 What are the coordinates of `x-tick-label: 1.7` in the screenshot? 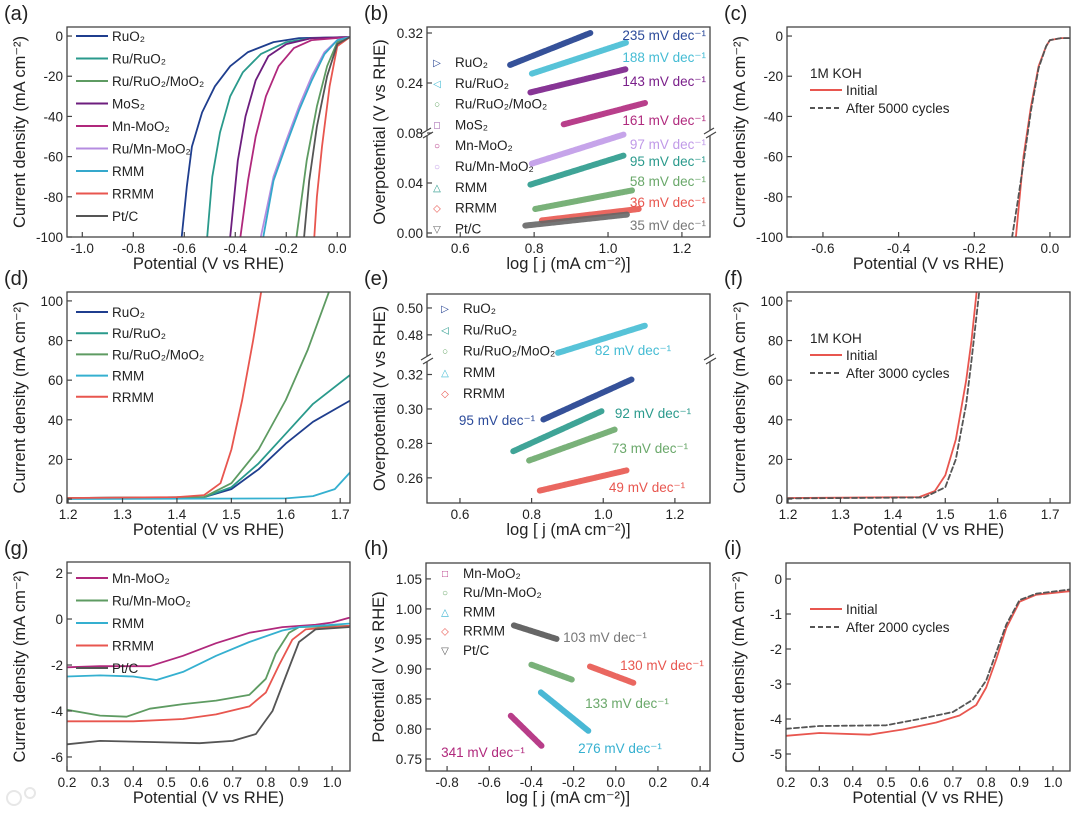 It's located at (1050, 514).